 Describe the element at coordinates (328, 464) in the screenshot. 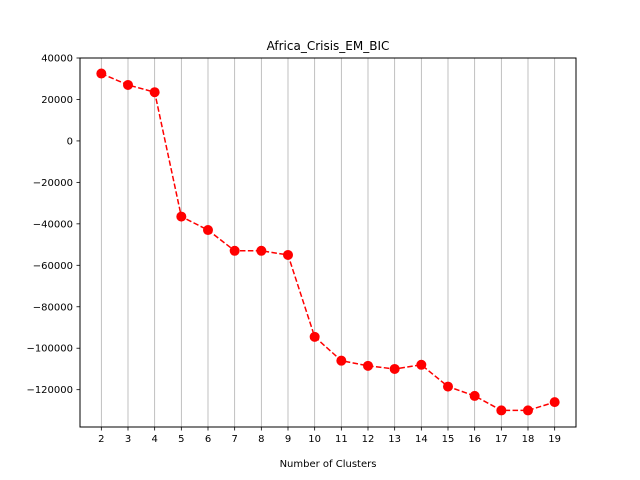

I see `x-axis-label: Number of Clusters` at that location.